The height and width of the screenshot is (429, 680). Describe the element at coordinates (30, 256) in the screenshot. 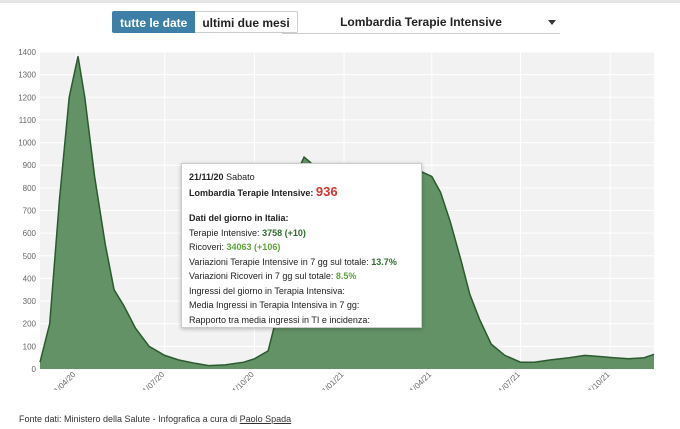

I see `y-tick-label: 500` at that location.